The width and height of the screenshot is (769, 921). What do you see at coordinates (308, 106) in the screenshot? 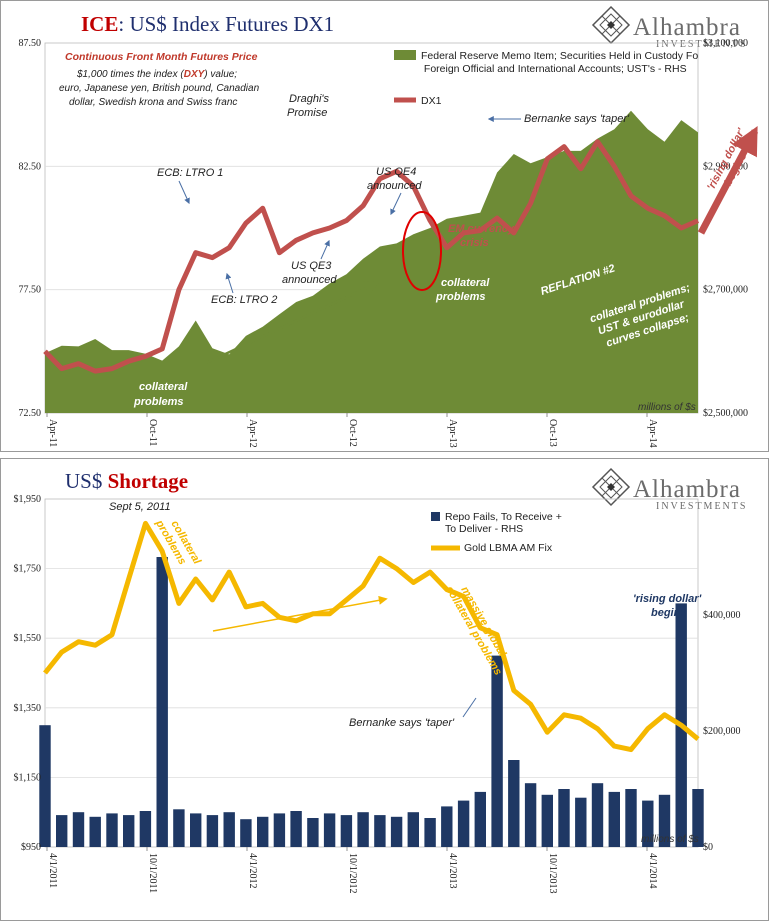
I see `annotation-draghi: Draghi's Promise` at bounding box center [308, 106].